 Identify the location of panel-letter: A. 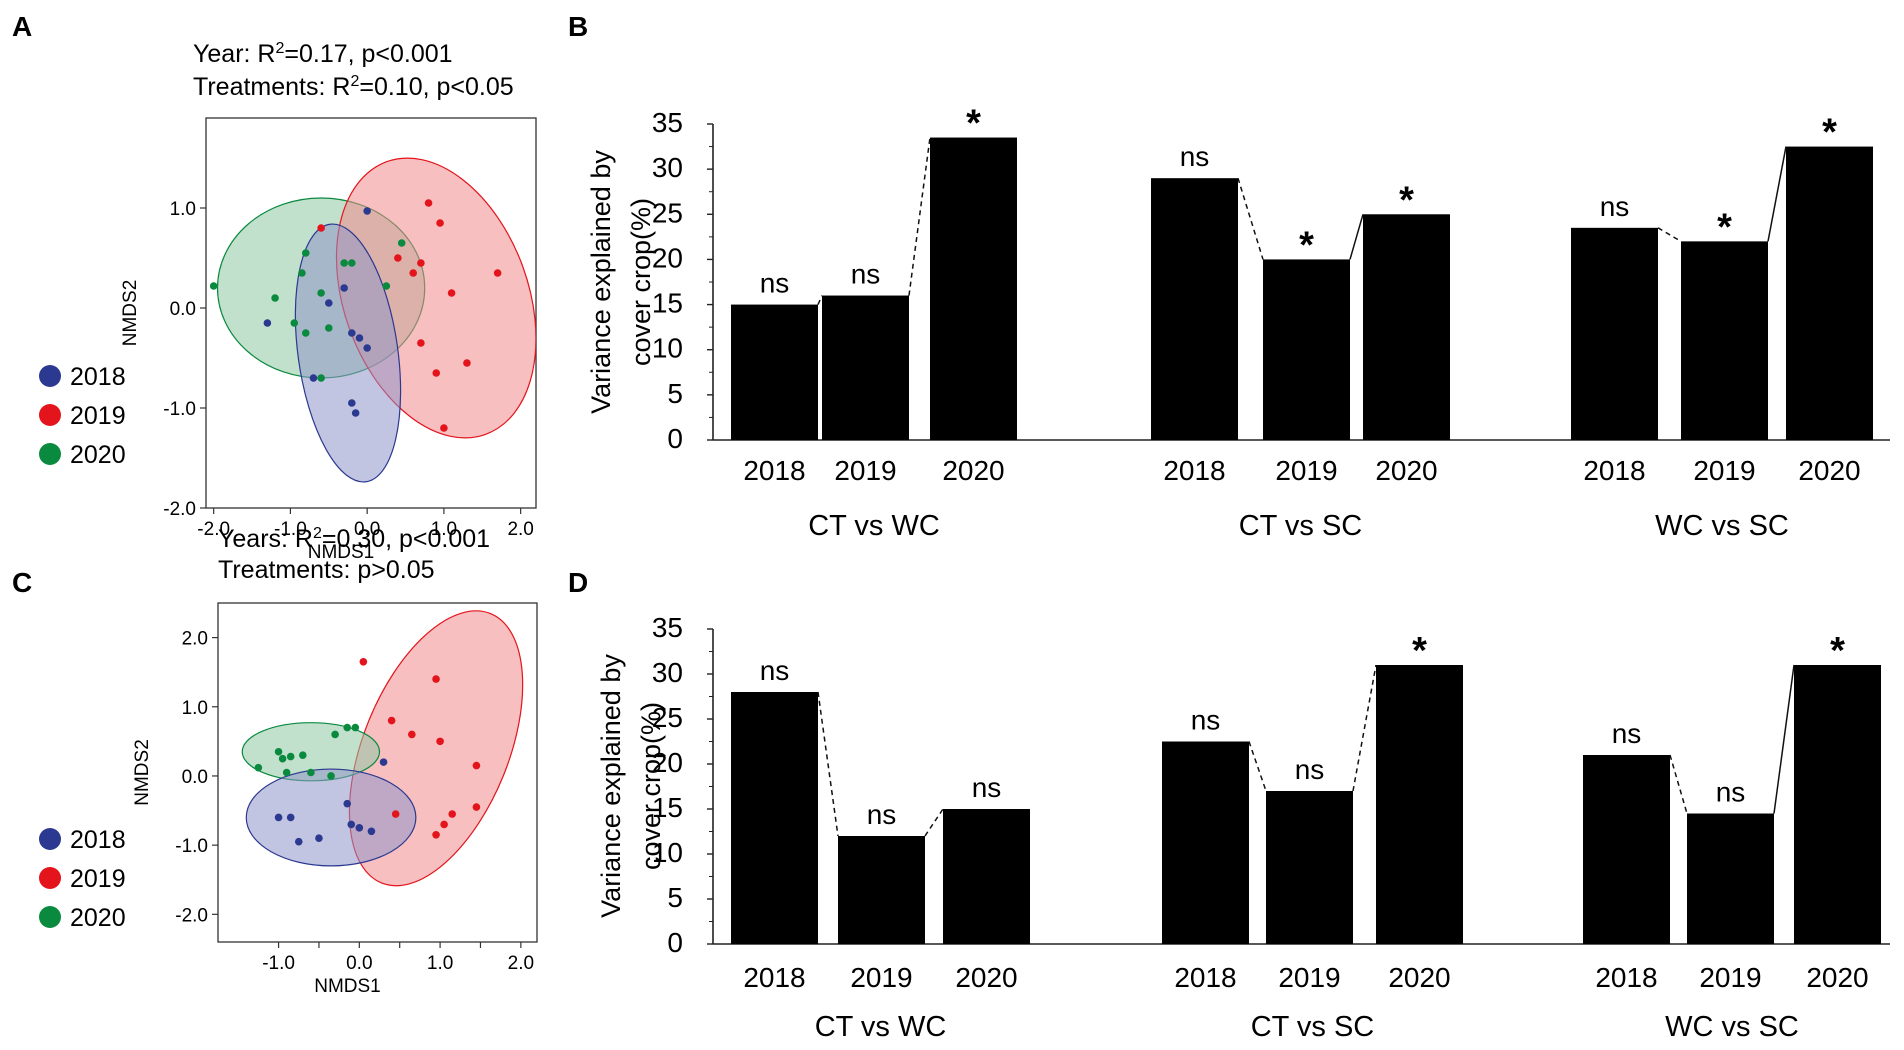
(22, 26).